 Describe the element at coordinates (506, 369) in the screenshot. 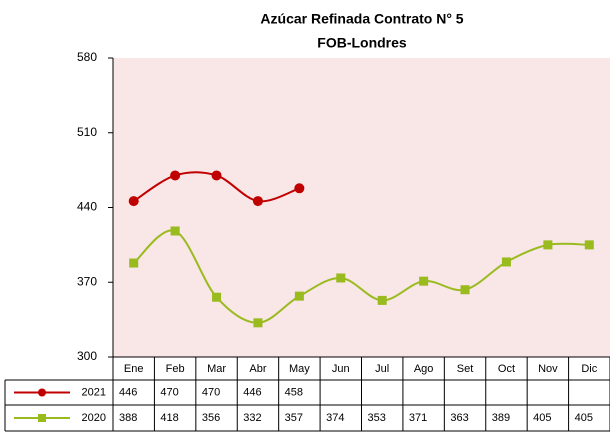

I see `x-tick-label: Oct` at that location.